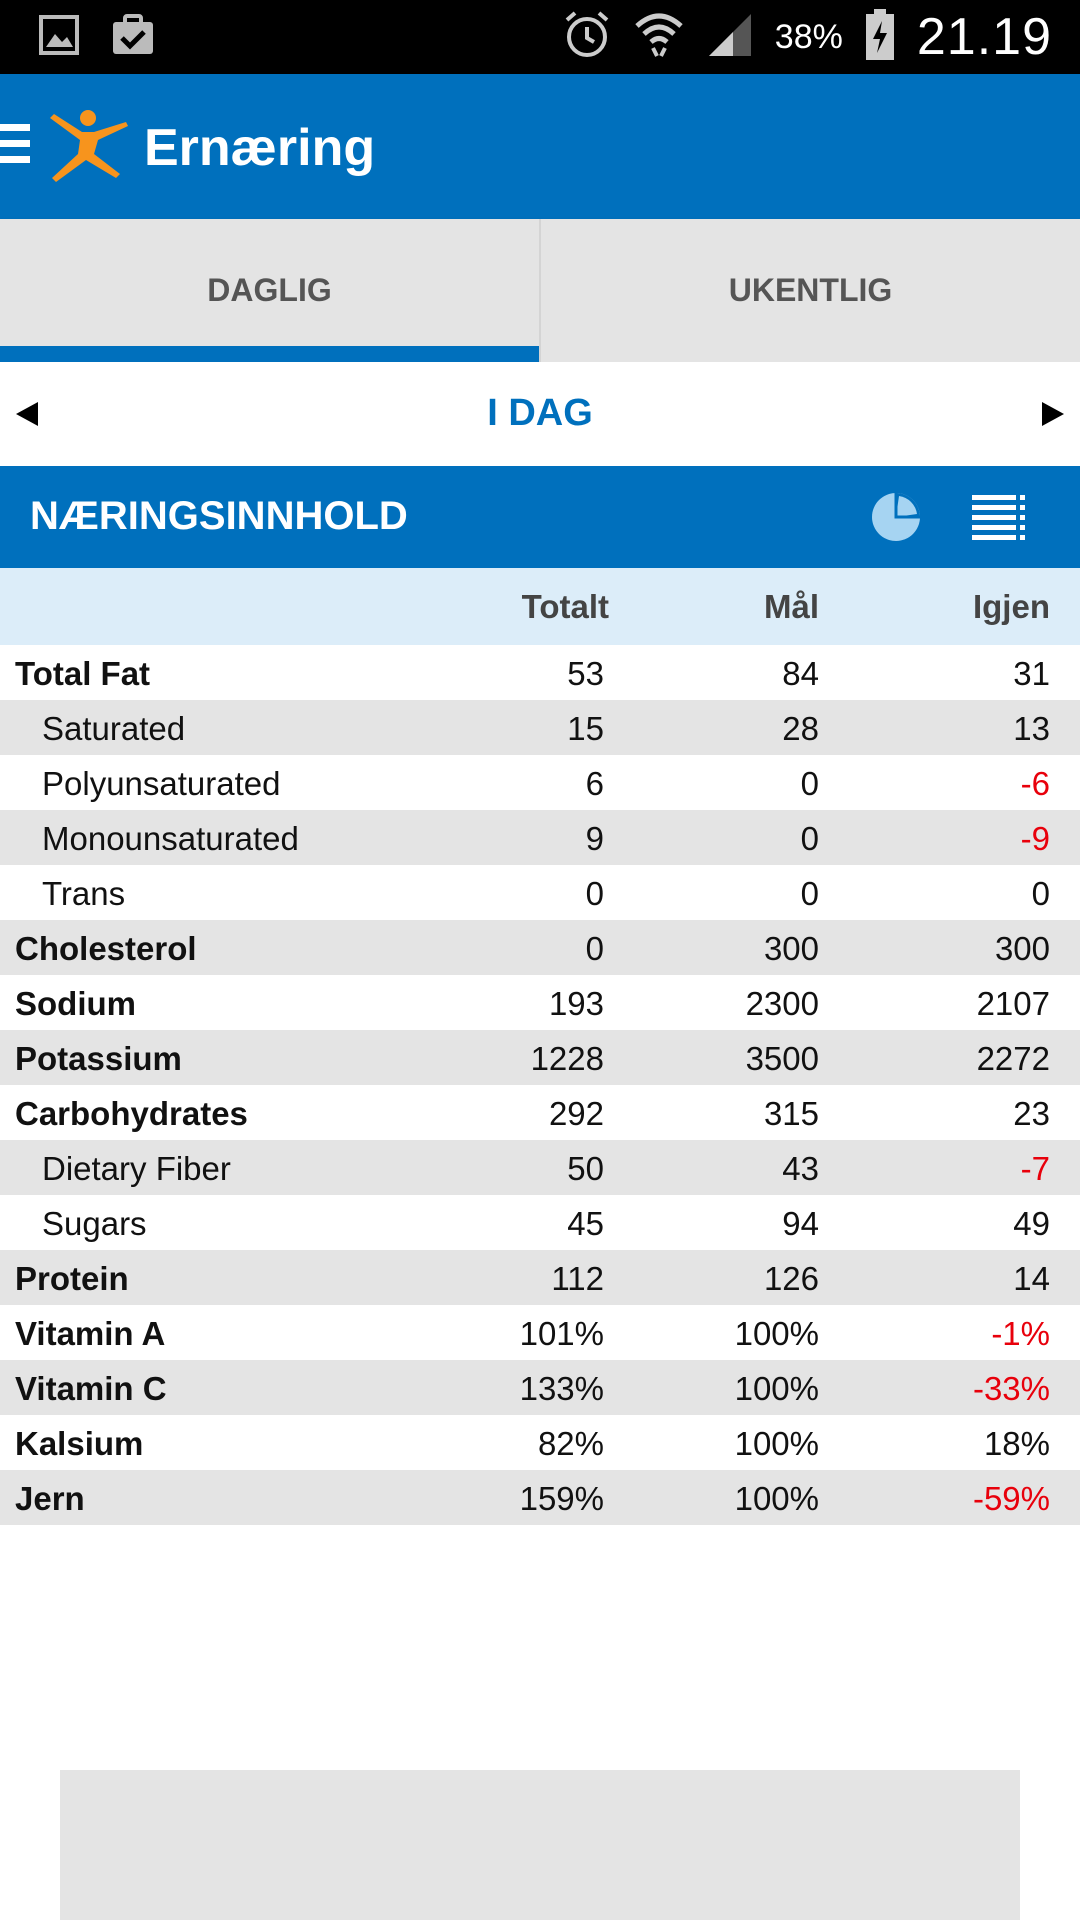  Describe the element at coordinates (800, 728) in the screenshot. I see `nutrient-goal: 28` at that location.